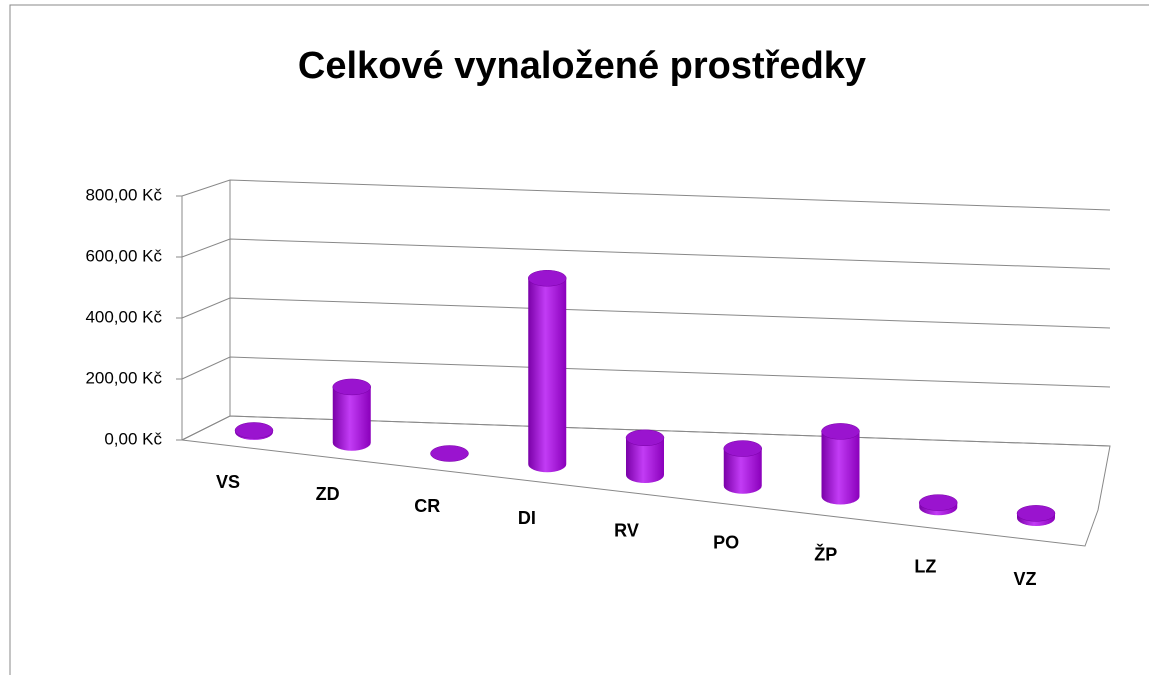 This screenshot has height=675, width=1149. What do you see at coordinates (825, 554) in the screenshot?
I see `x-tick-label: ŽP` at bounding box center [825, 554].